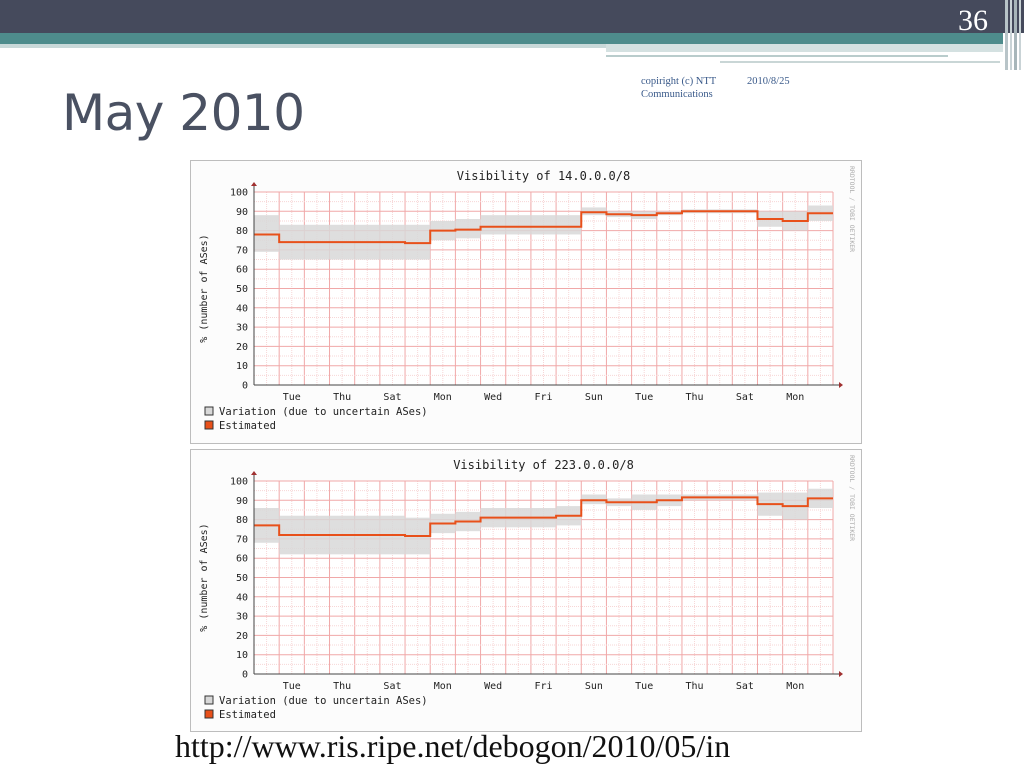 This screenshot has height=768, width=1024. Describe the element at coordinates (973, 20) in the screenshot. I see `slide-number: 36` at that location.